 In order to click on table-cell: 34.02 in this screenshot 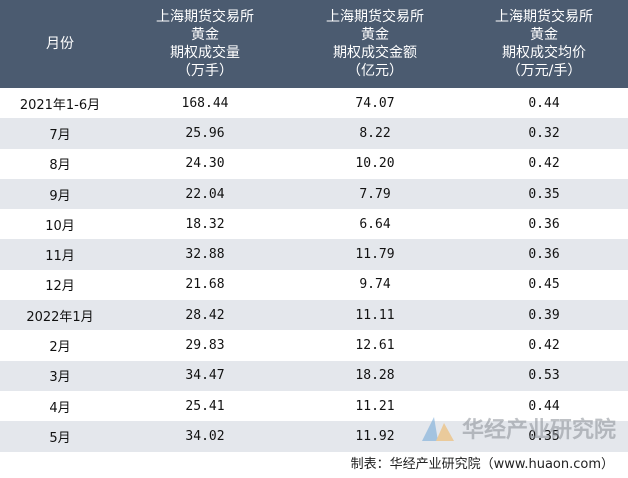, I will do `click(205, 436)`.